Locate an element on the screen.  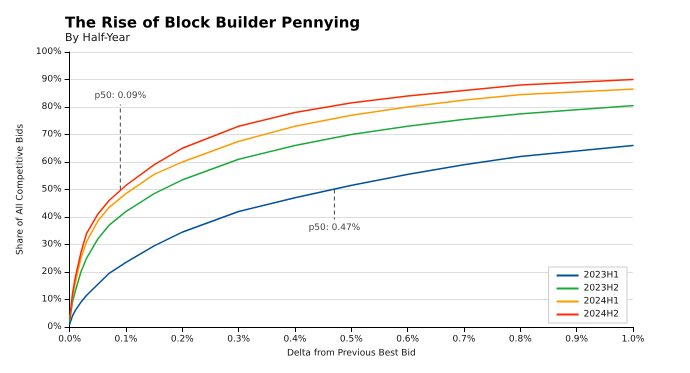
x-tick-label: 0.1% is located at coordinates (126, 339).